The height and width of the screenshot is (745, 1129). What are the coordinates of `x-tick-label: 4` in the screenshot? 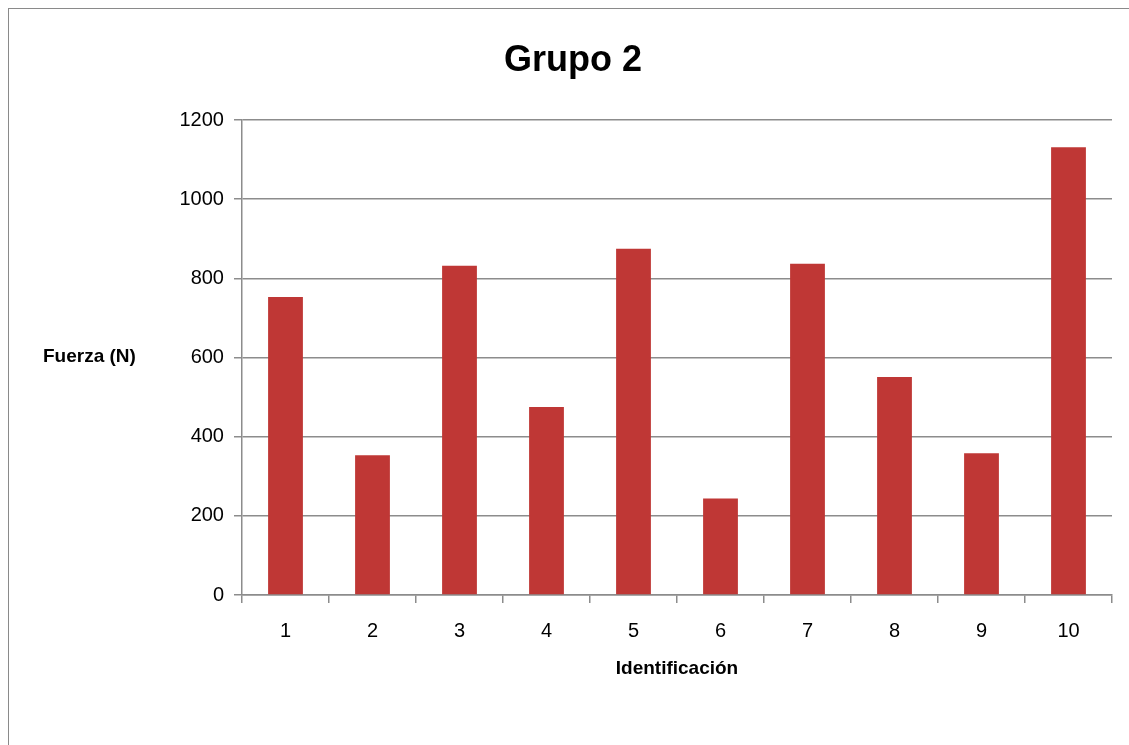 It's located at (546, 629).